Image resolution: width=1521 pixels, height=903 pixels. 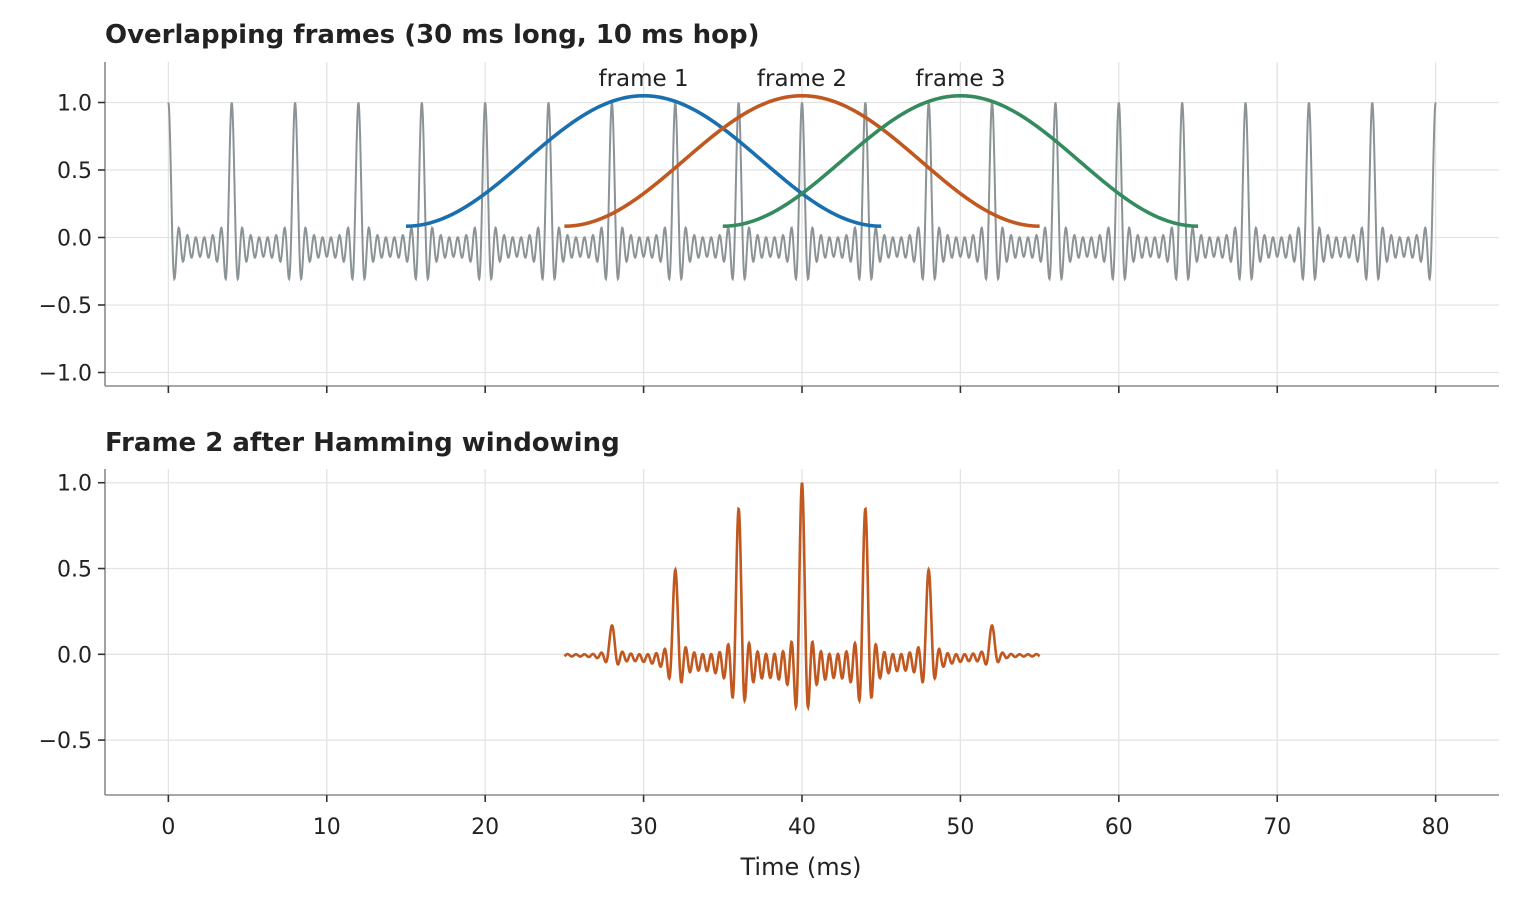 What do you see at coordinates (362, 443) in the screenshot?
I see `chart-title-bottom: Frame 2 after Hamming windowing` at bounding box center [362, 443].